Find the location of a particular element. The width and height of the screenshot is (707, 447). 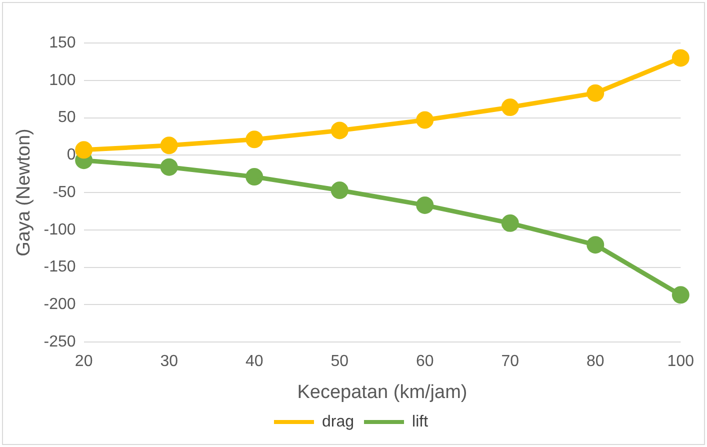

y-tick-label: 0 is located at coordinates (71, 155).